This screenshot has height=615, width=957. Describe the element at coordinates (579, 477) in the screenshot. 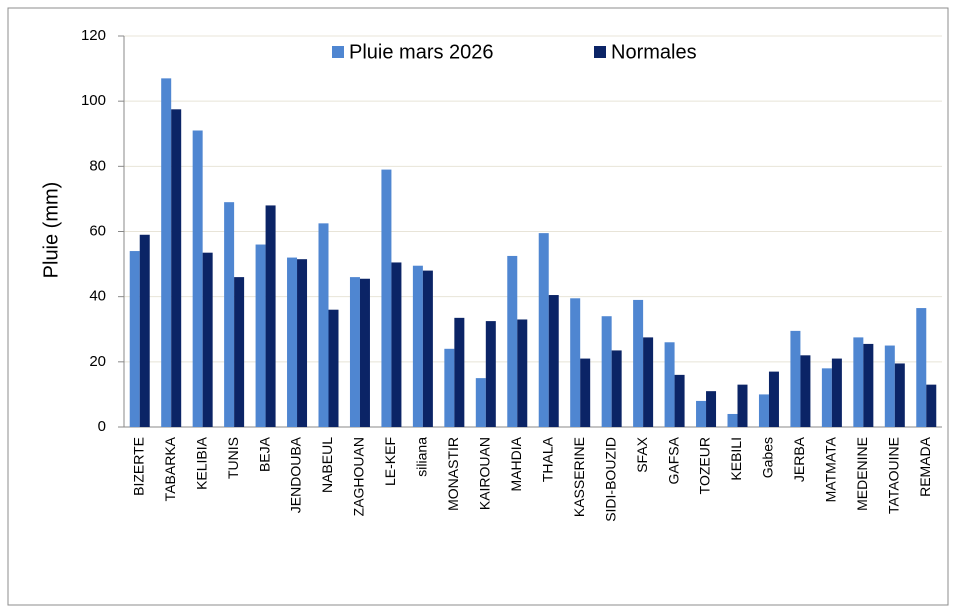

I see `x-tick-label: KASSERINE` at that location.